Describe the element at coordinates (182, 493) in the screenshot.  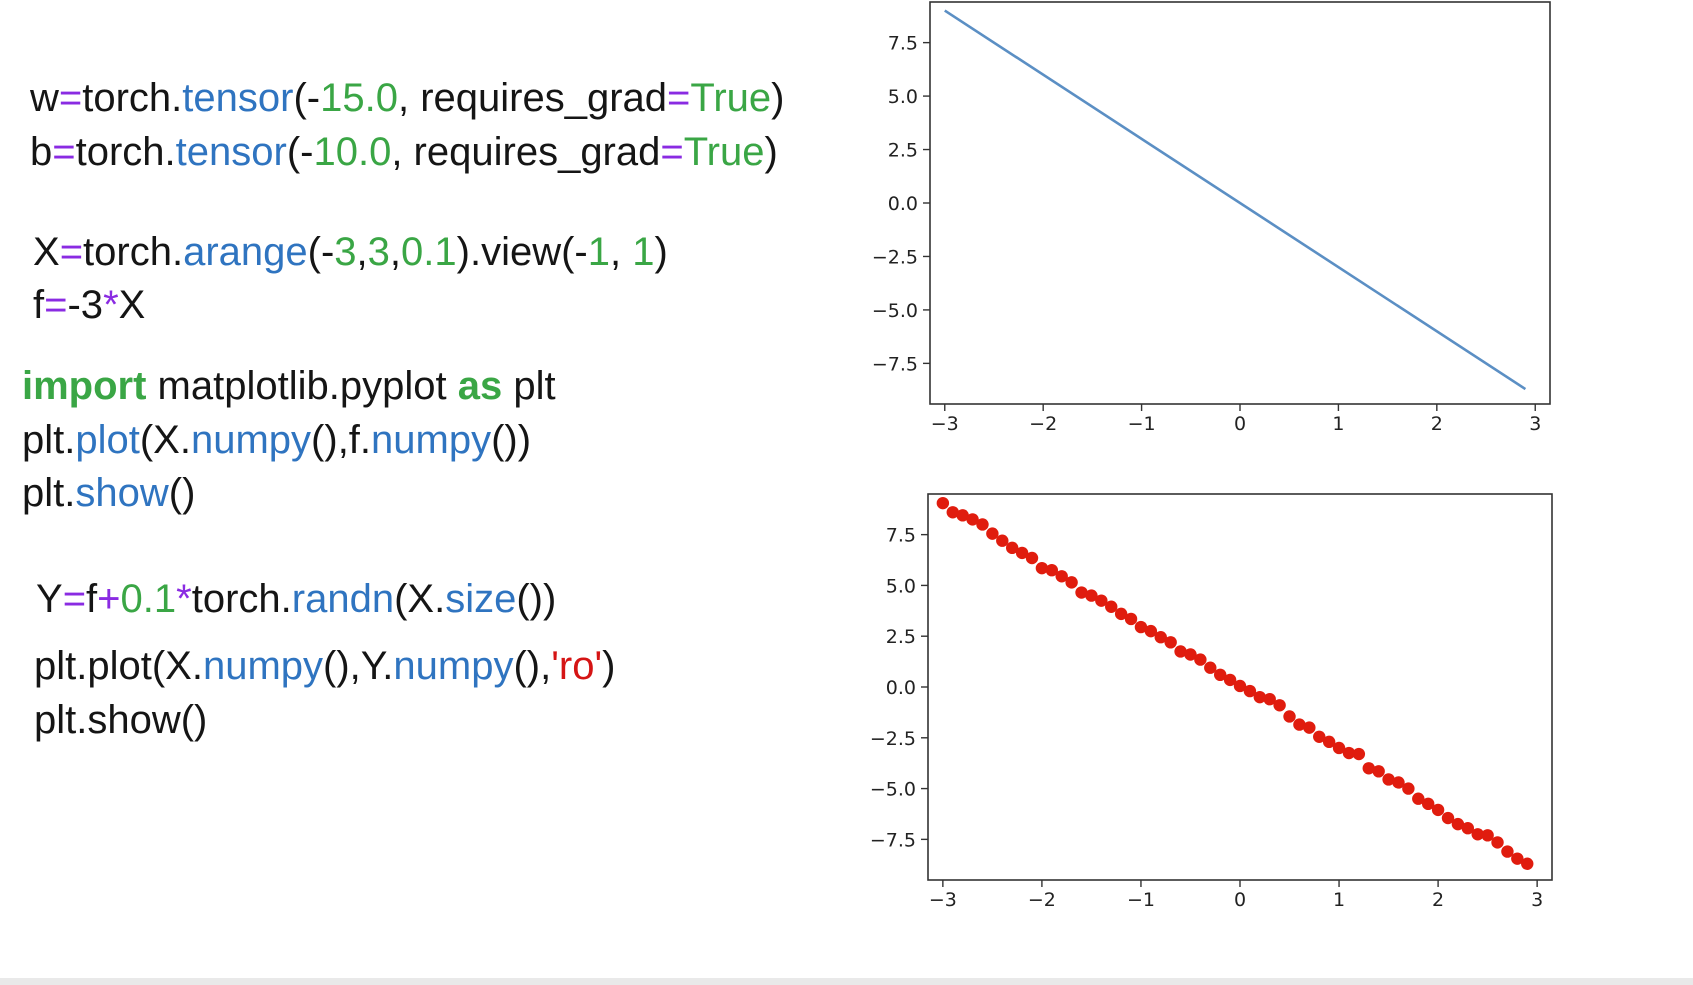
I see `code-token-default: ()` at that location.